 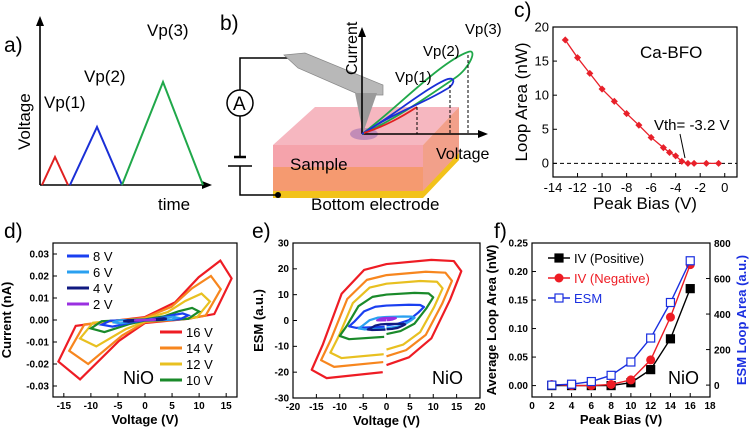 What do you see at coordinates (519, 357) in the screenshot?
I see `y-tick-label: 0.05` at bounding box center [519, 357].